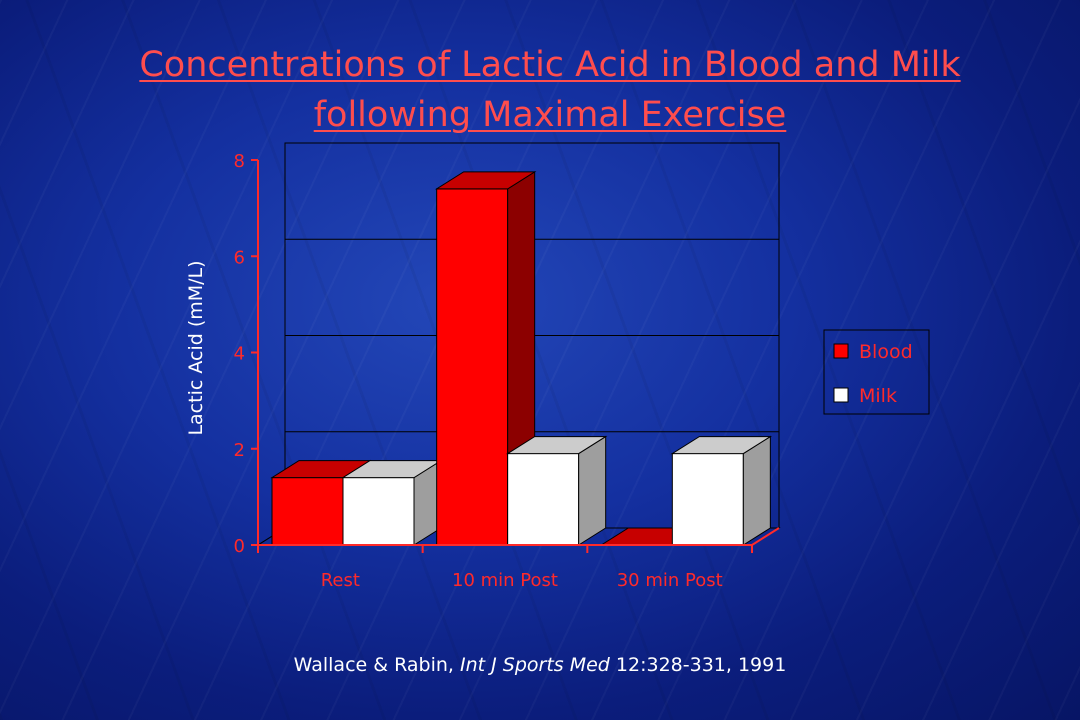 This screenshot has height=720, width=1080. What do you see at coordinates (535, 665) in the screenshot?
I see `citation-journal: Int J Sports Med` at bounding box center [535, 665].